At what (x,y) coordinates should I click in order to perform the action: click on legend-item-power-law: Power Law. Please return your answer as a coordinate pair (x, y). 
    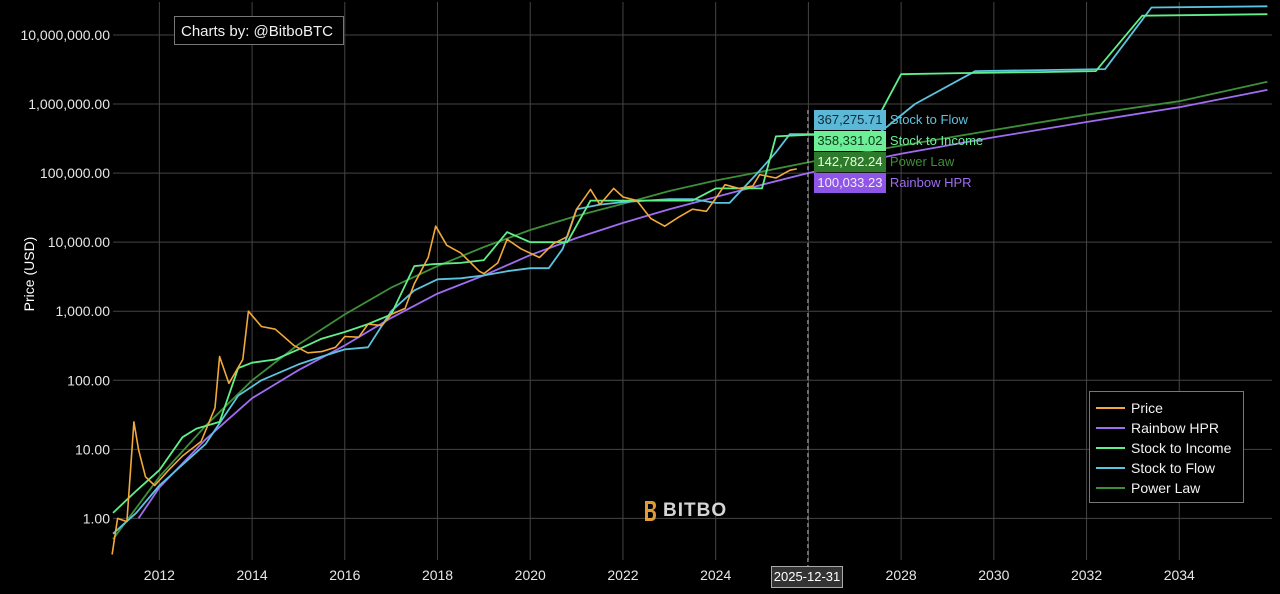
    Looking at the image, I should click on (1166, 488).